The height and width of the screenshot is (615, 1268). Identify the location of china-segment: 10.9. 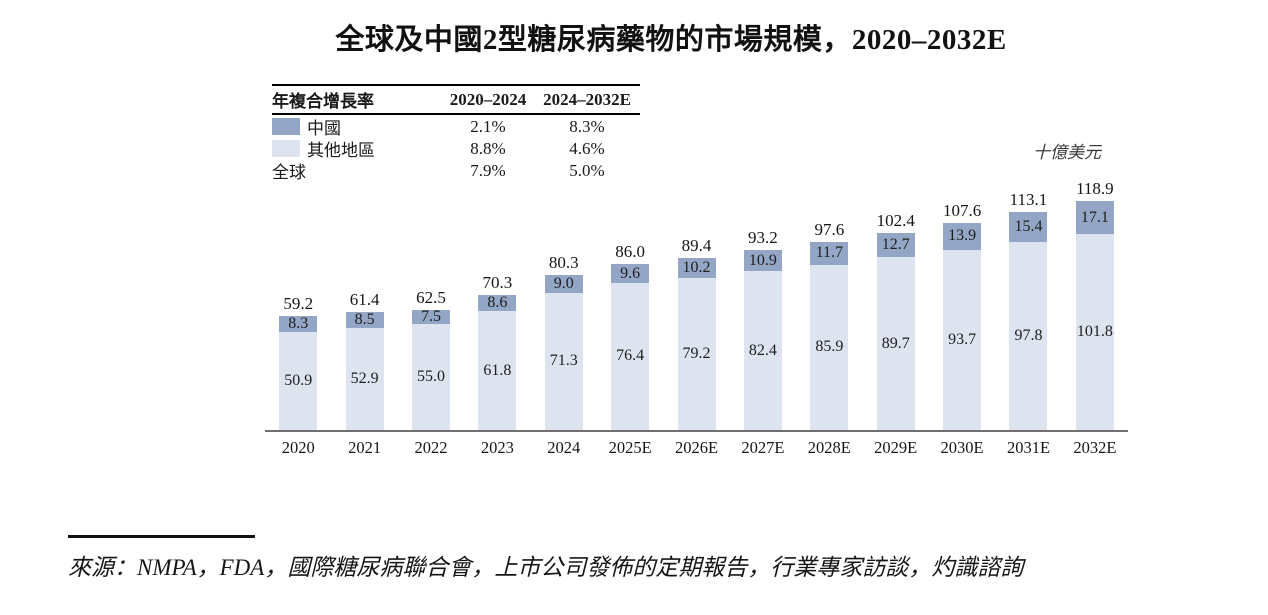
(762, 261).